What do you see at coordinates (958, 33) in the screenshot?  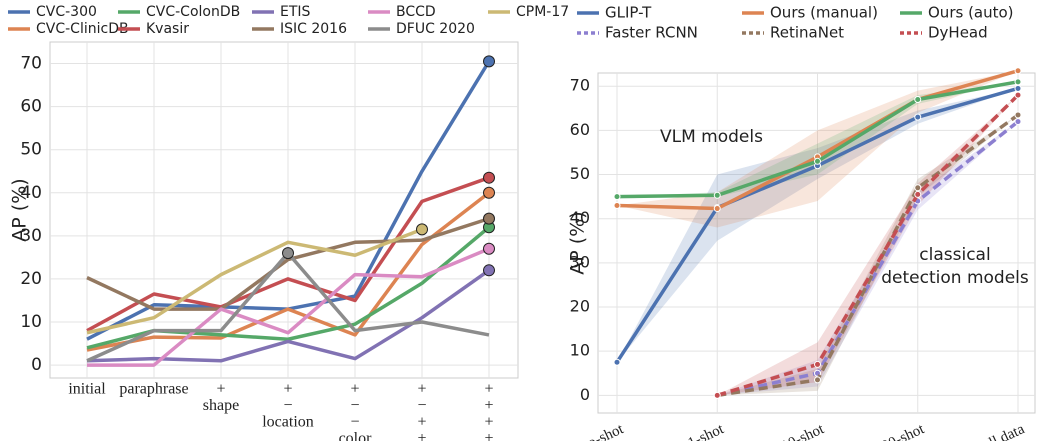 I see `legend-label: DyHead` at bounding box center [958, 33].